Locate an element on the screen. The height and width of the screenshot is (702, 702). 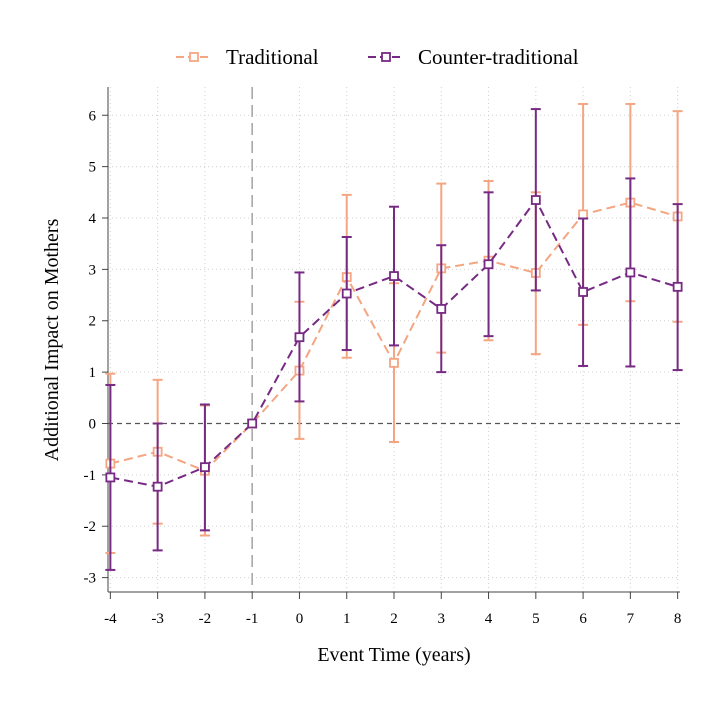
x-tick-label: 8 is located at coordinates (678, 619).